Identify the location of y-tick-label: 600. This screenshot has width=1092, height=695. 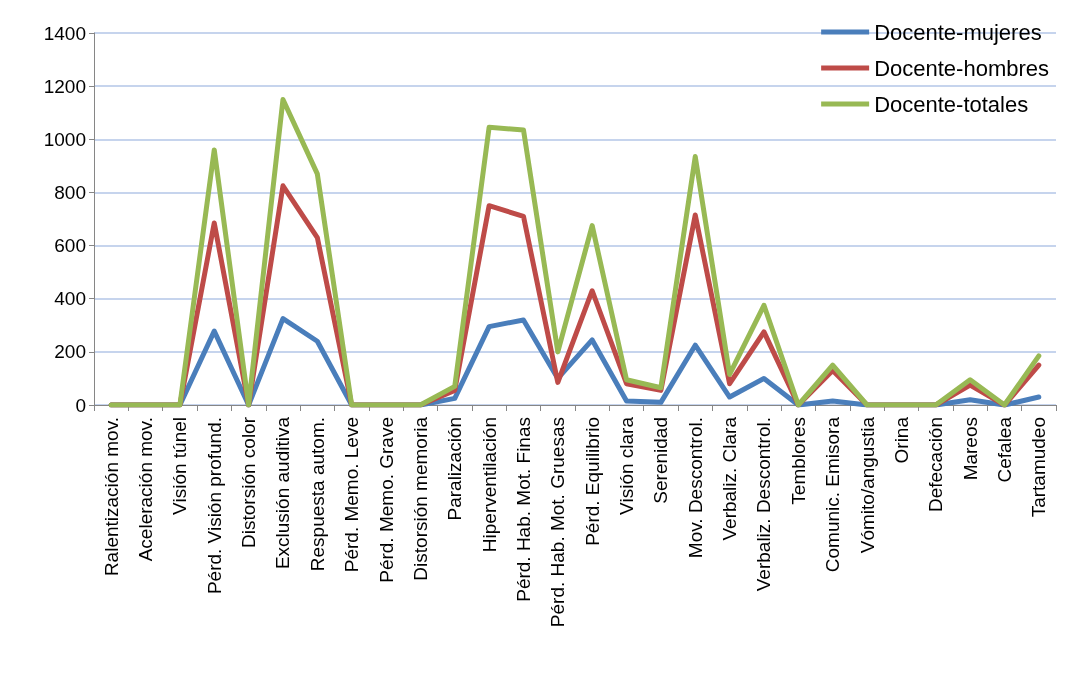
(70, 246).